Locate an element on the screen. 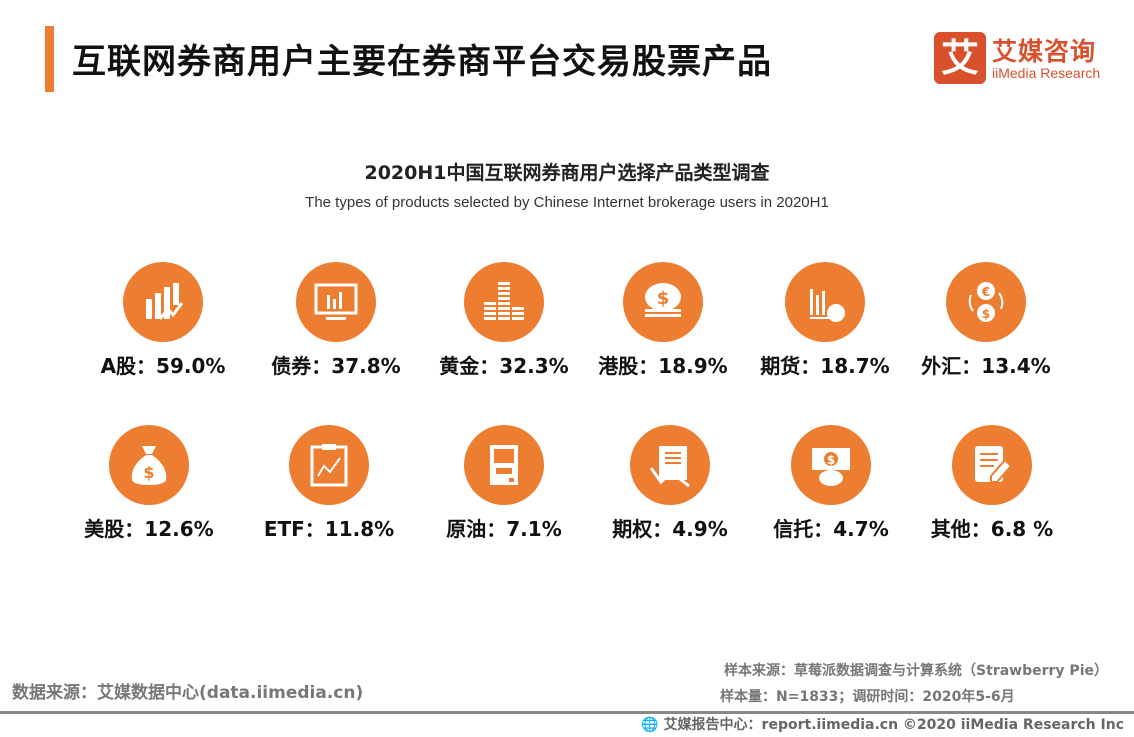  product-item-期货: 期货：18.7% is located at coordinates (825, 320).